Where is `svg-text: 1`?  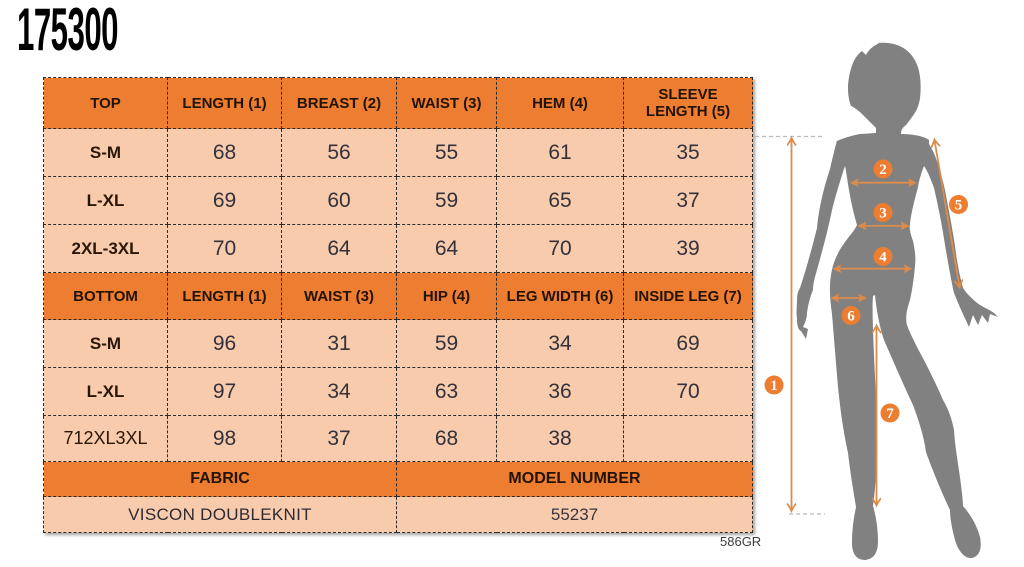
svg-text: 1 is located at coordinates (774, 386).